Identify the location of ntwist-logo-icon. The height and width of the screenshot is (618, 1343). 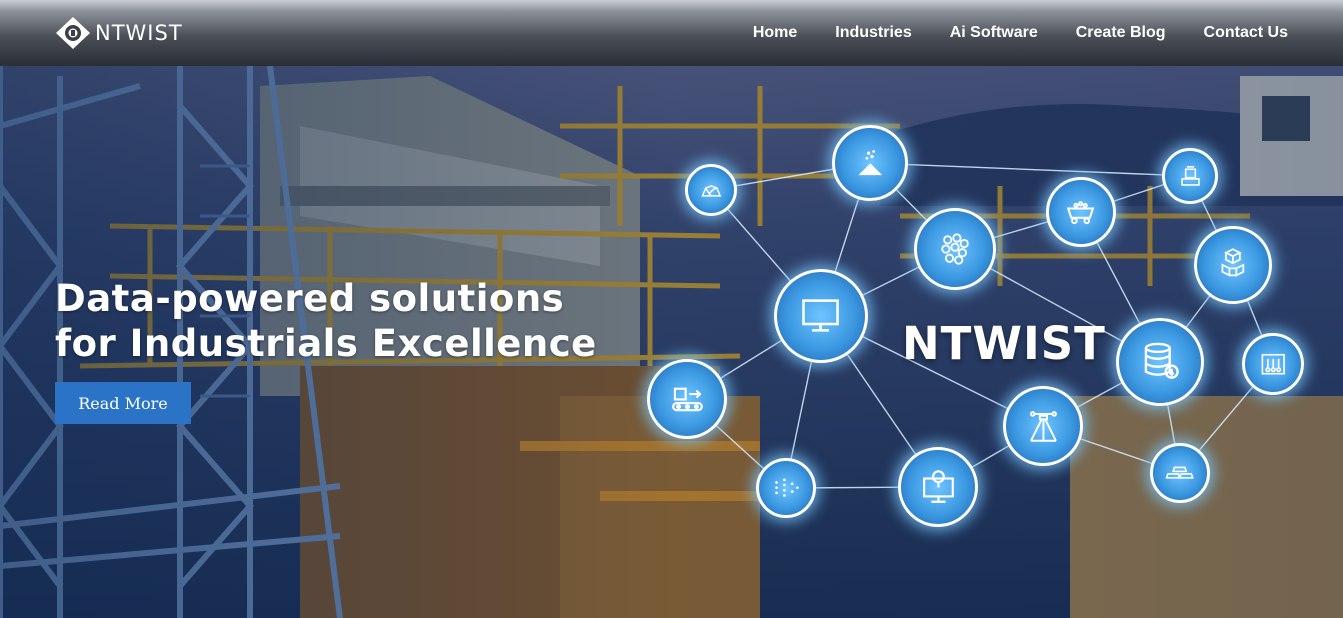
(73, 33).